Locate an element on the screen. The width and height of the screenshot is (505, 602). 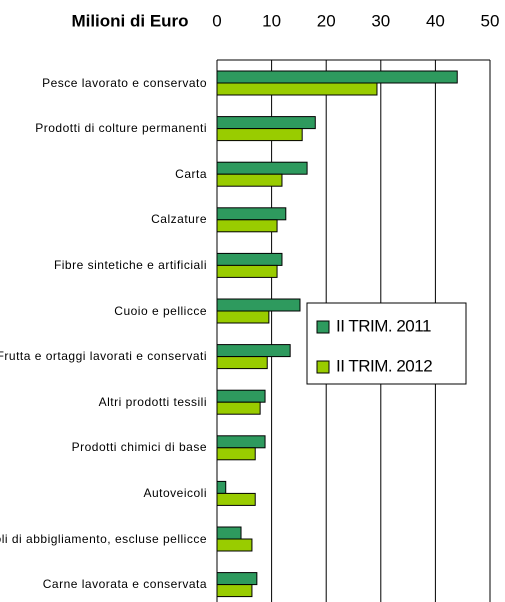
category-text: Pesce lavorato e conservato is located at coordinates (124, 82).